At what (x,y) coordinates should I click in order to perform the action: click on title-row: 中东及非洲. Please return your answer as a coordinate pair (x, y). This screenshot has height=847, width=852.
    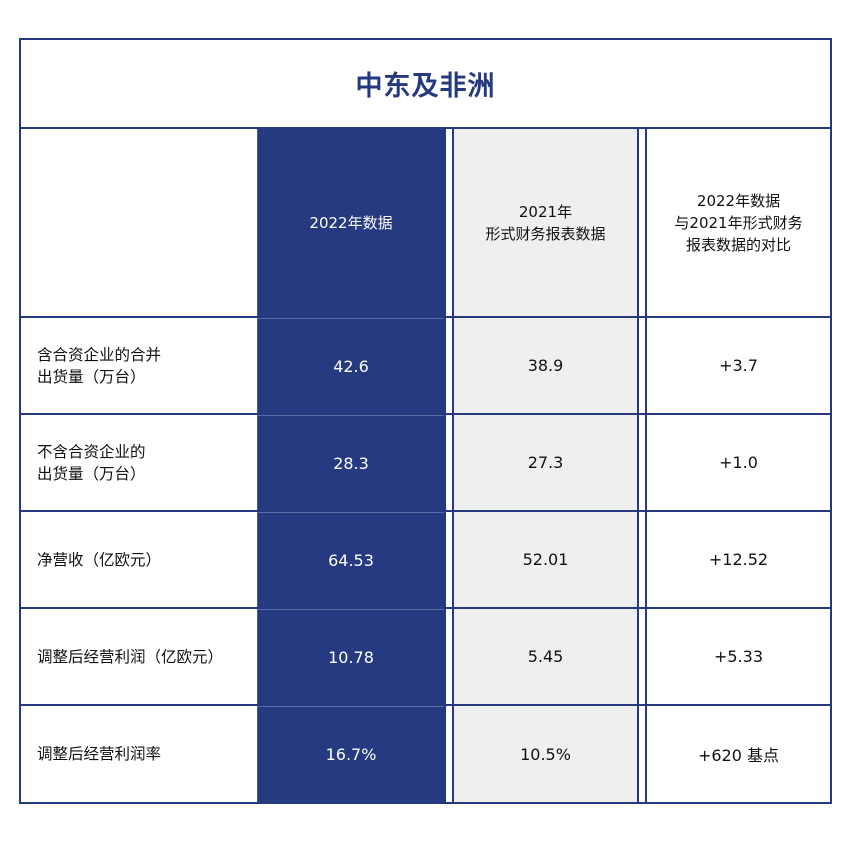
    Looking at the image, I should click on (425, 84).